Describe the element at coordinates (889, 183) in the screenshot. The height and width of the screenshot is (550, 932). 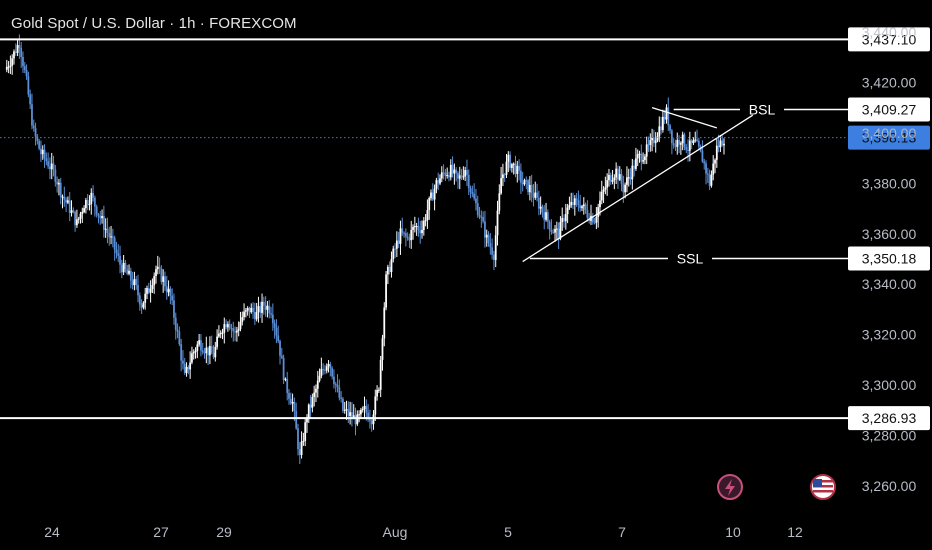
I see `y-tick-label: 3,380.00` at that location.